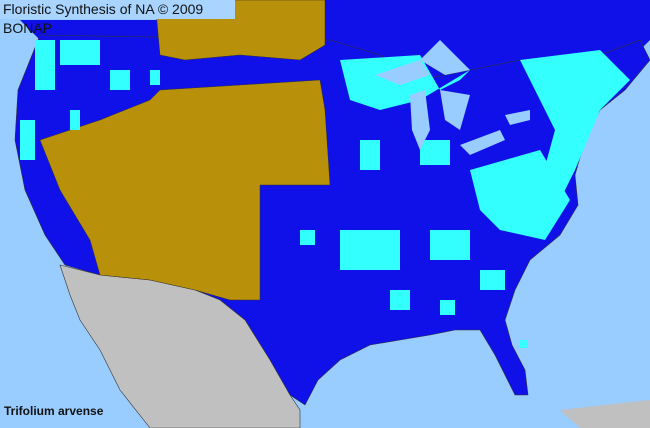 This screenshot has width=650, height=428. What do you see at coordinates (117, 18) in the screenshot?
I see `map-title: Floristic Synthesis of NA © 2009 BONAP` at bounding box center [117, 18].